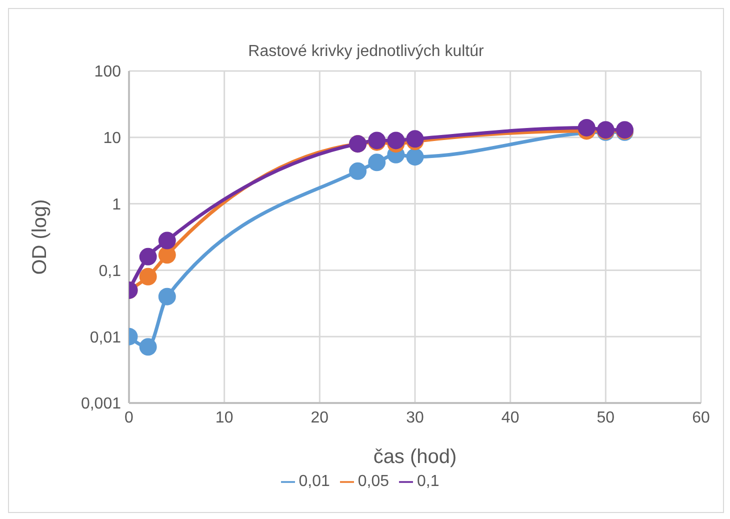 The image size is (730, 519). Describe the element at coordinates (110, 271) in the screenshot. I see `y-tick-label: 0,1` at that location.